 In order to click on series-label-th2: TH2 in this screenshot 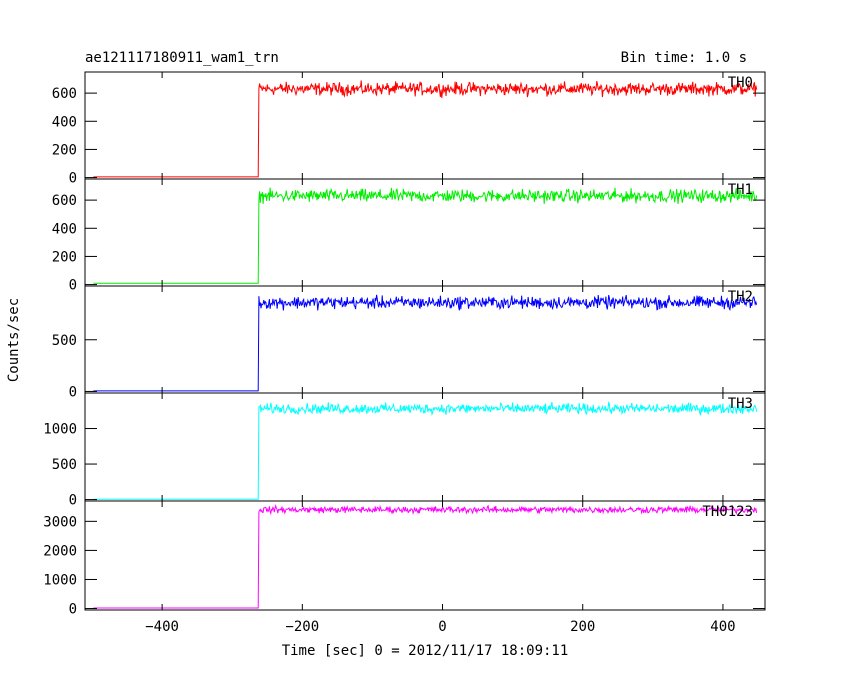, I will do `click(740, 297)`.